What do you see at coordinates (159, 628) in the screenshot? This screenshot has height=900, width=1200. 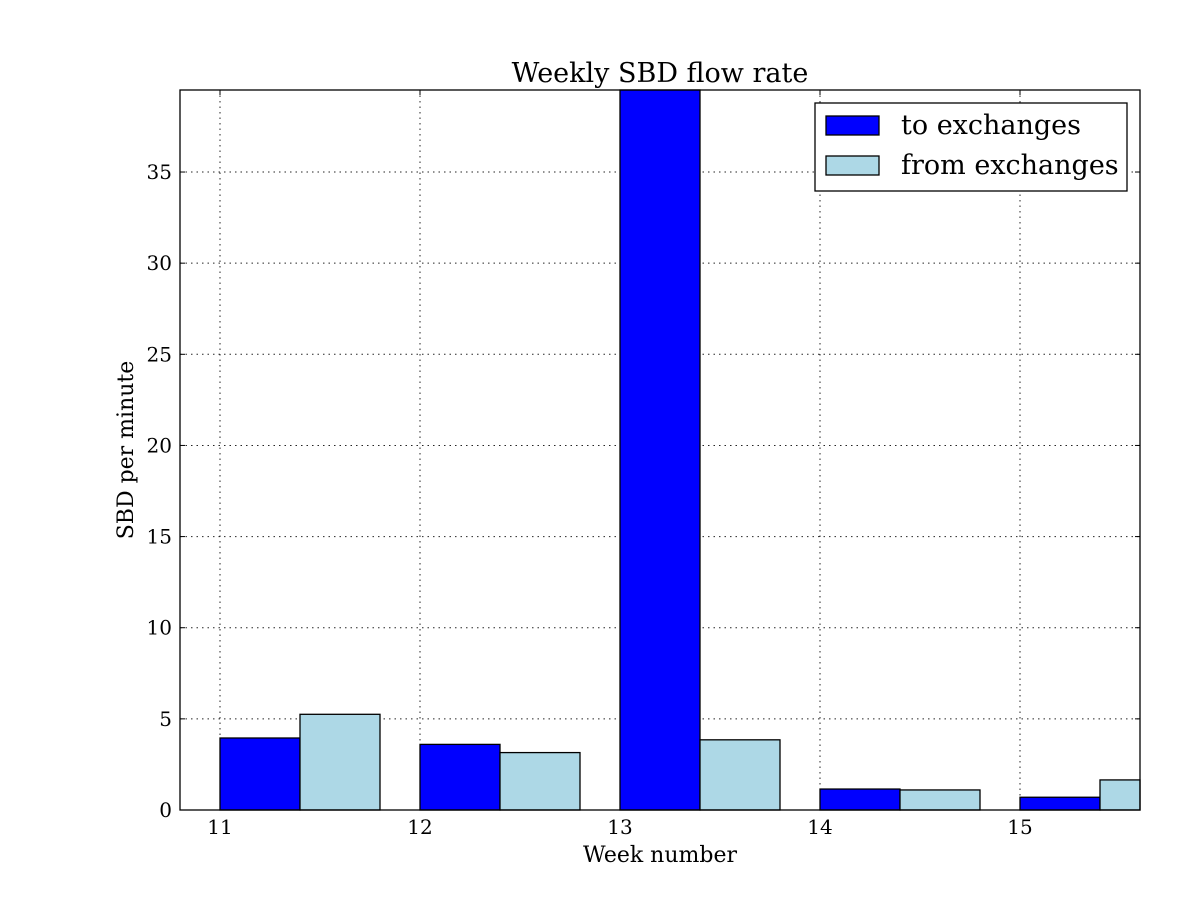 I see `y-tick-label: 10` at bounding box center [159, 628].